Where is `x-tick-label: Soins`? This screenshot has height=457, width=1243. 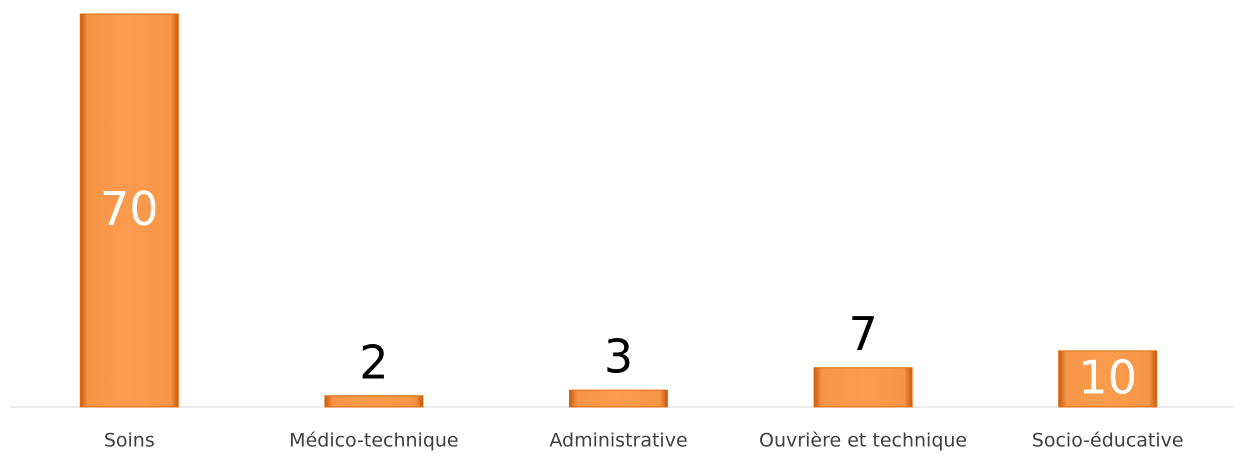 x-tick-label: Soins is located at coordinates (129, 441).